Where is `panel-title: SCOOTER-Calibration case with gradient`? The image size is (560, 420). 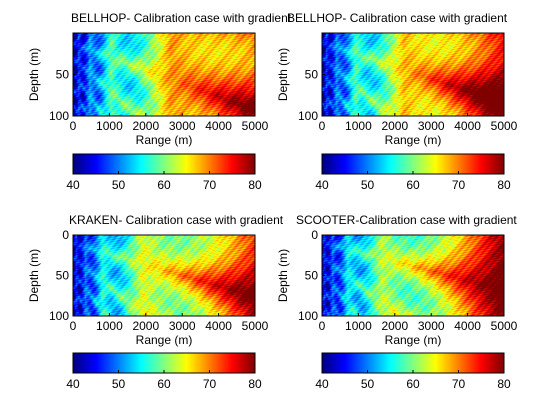
panel-title: SCOOTER-Calibration case with gradient is located at coordinates (406, 220).